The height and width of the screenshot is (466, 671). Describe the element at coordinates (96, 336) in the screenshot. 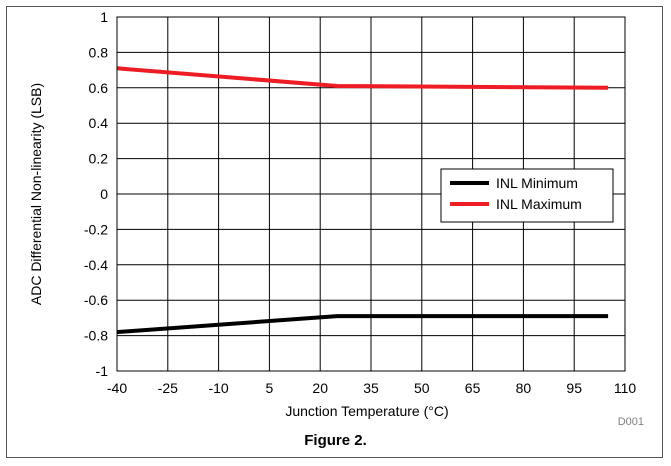

I see `y-tick-label: -0.8` at that location.